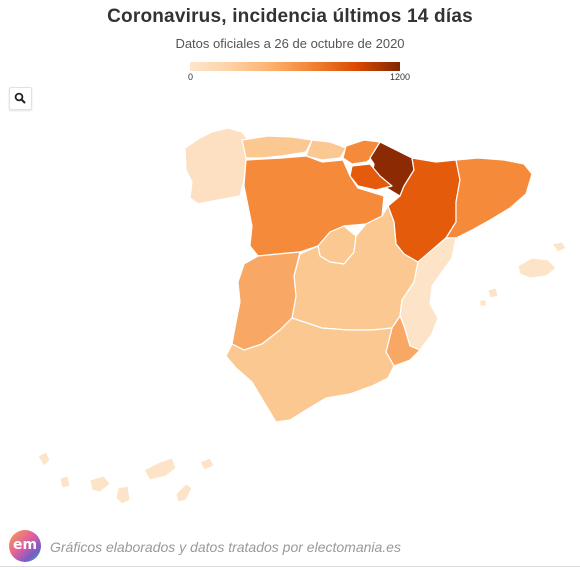 The width and height of the screenshot is (580, 570). What do you see at coordinates (277, 147) in the screenshot?
I see `region-asturias` at bounding box center [277, 147].